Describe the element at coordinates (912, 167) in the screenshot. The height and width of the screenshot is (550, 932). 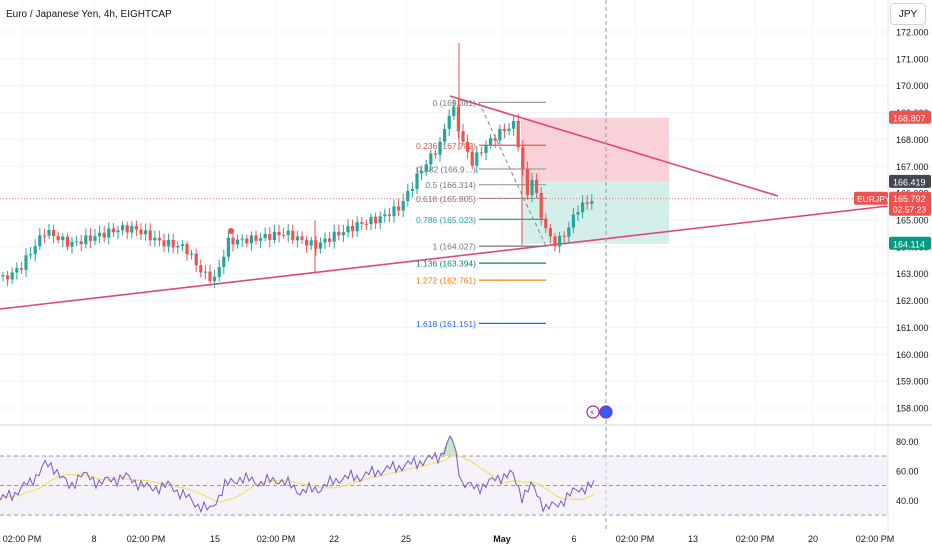
I see `price-tick-label: 167.000` at that location.